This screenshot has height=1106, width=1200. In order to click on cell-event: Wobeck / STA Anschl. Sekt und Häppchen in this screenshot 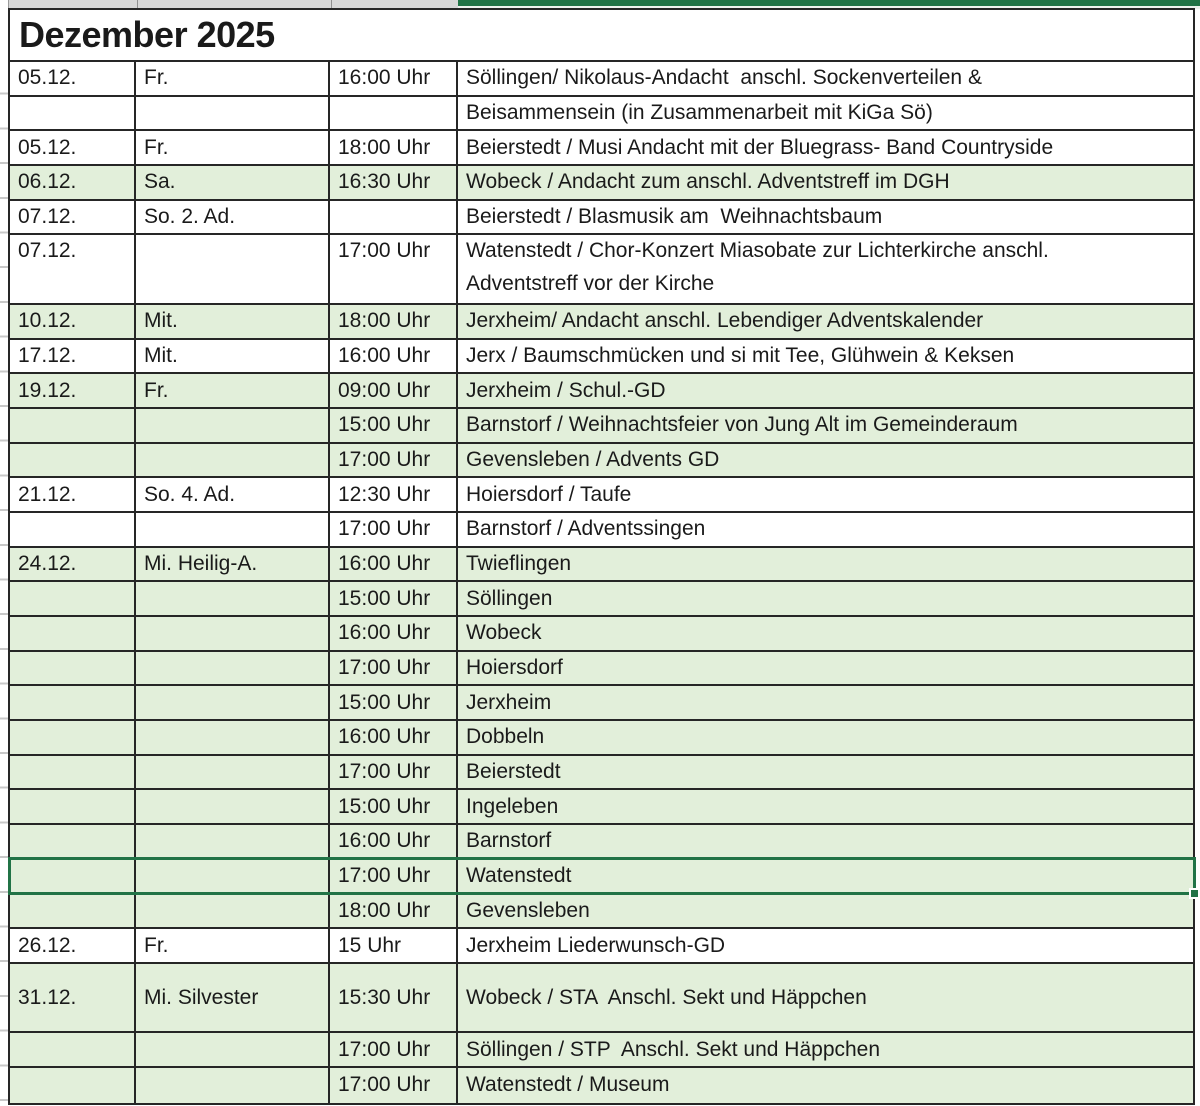, I will do `click(666, 997)`.